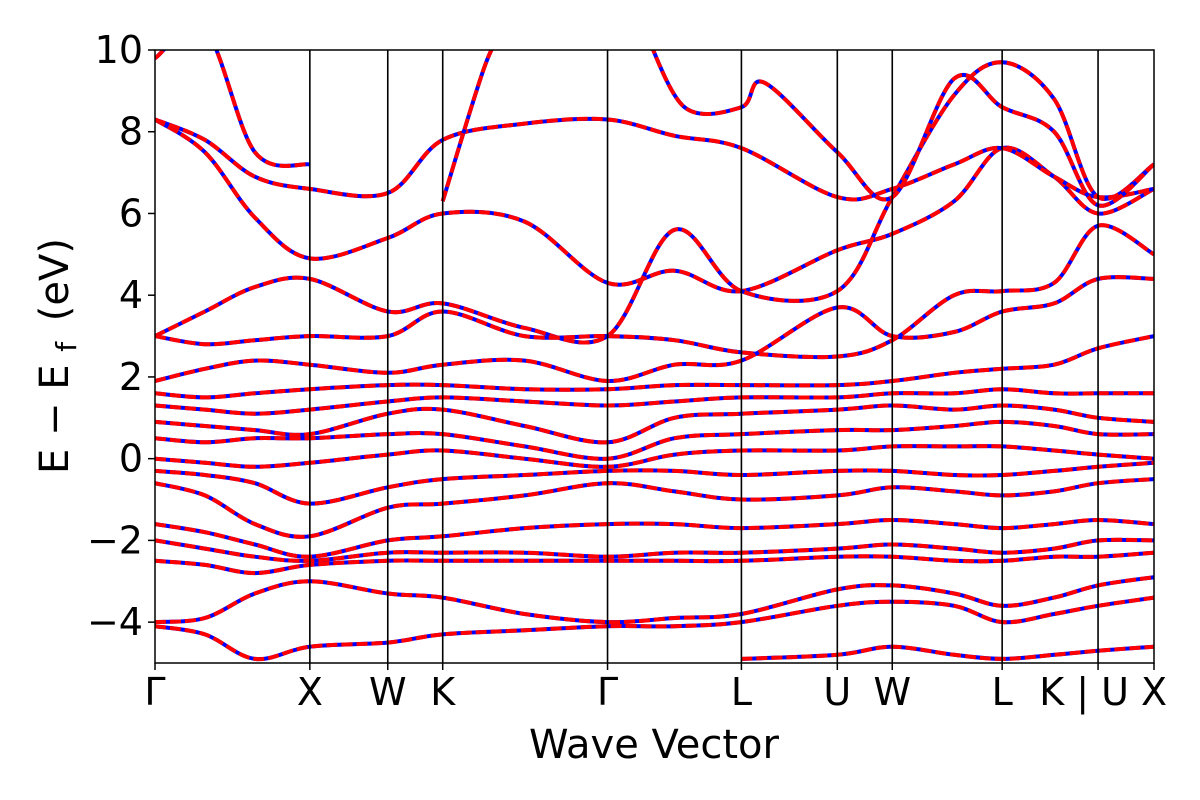 This screenshot has width=1200, height=800. What do you see at coordinates (66, 346) in the screenshot?
I see `y-axis-label-subscript: f` at bounding box center [66, 346].